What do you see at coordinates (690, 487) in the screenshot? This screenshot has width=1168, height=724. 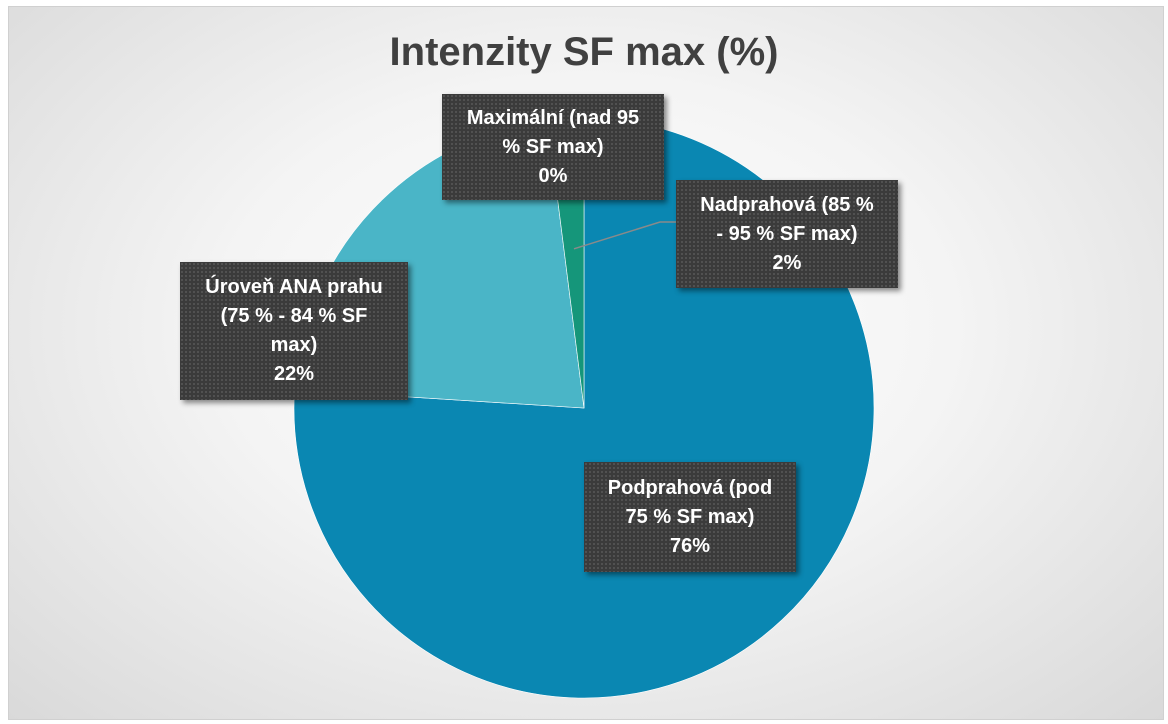 I see `slice-label-line: Podprahová (pod` at bounding box center [690, 487].